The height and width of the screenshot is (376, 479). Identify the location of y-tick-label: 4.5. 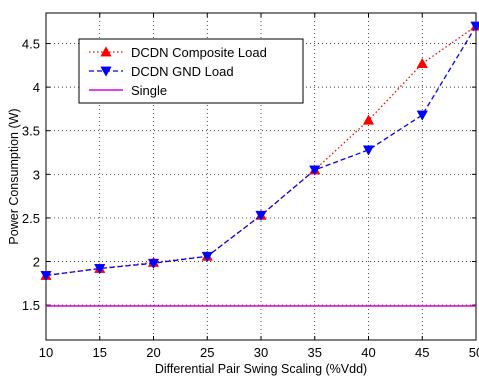
(31, 44).